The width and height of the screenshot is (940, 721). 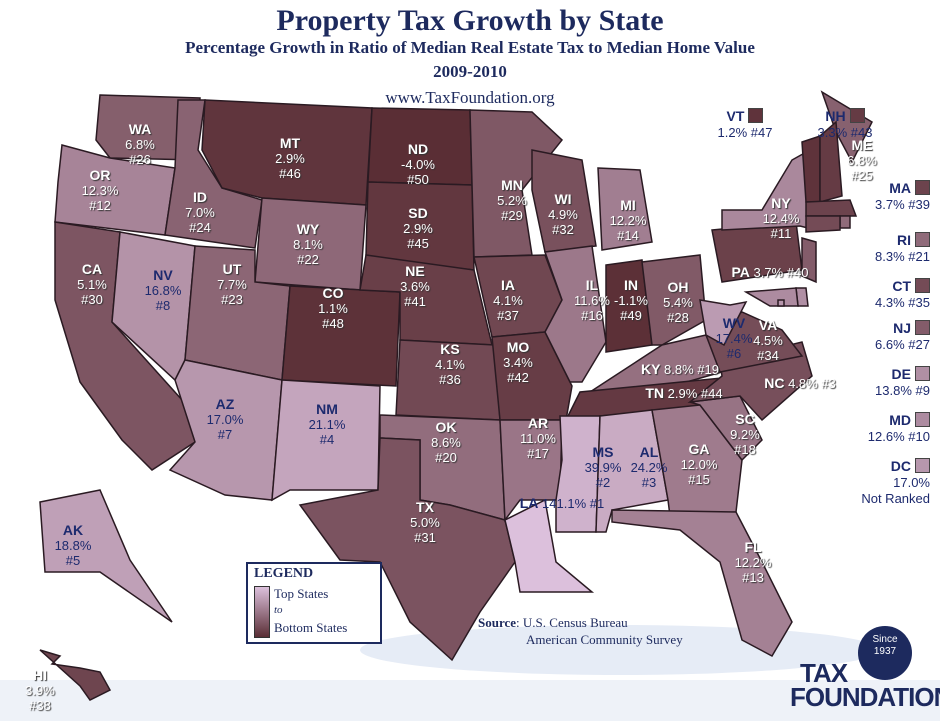 I want to click on state-abbr: RI, so click(x=904, y=240).